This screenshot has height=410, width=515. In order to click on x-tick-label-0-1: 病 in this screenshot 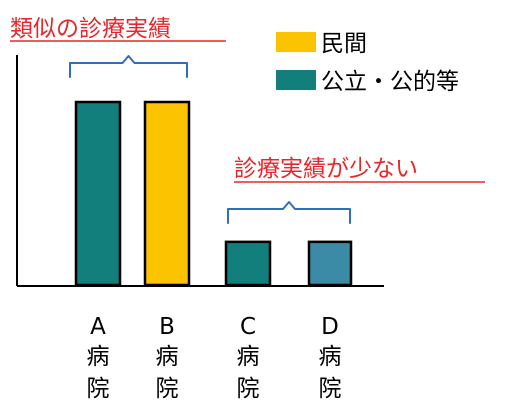, I will do `click(98, 357)`.